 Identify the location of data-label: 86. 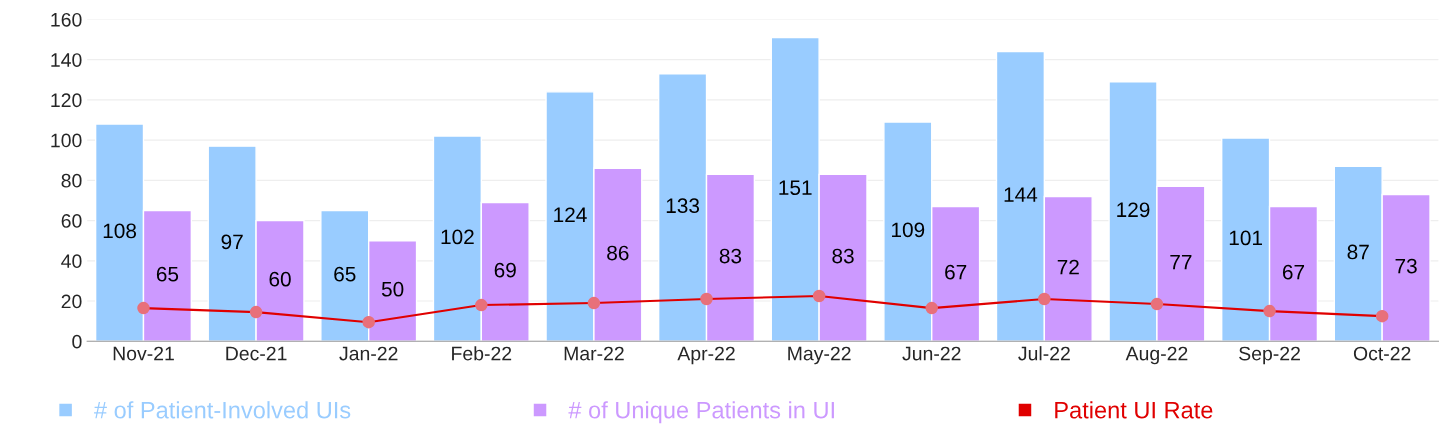
(618, 253).